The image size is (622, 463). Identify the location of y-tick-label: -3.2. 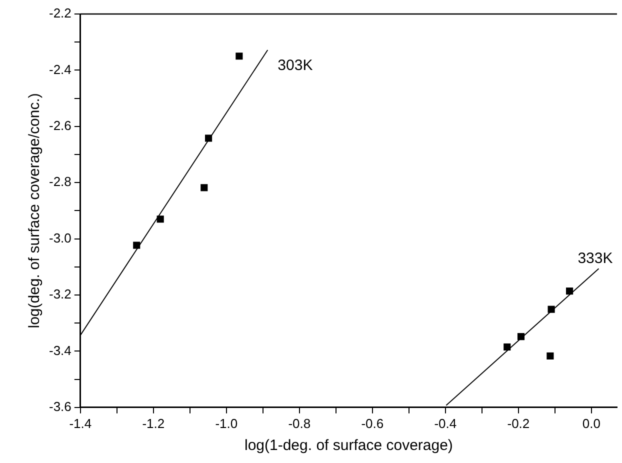
(60, 294).